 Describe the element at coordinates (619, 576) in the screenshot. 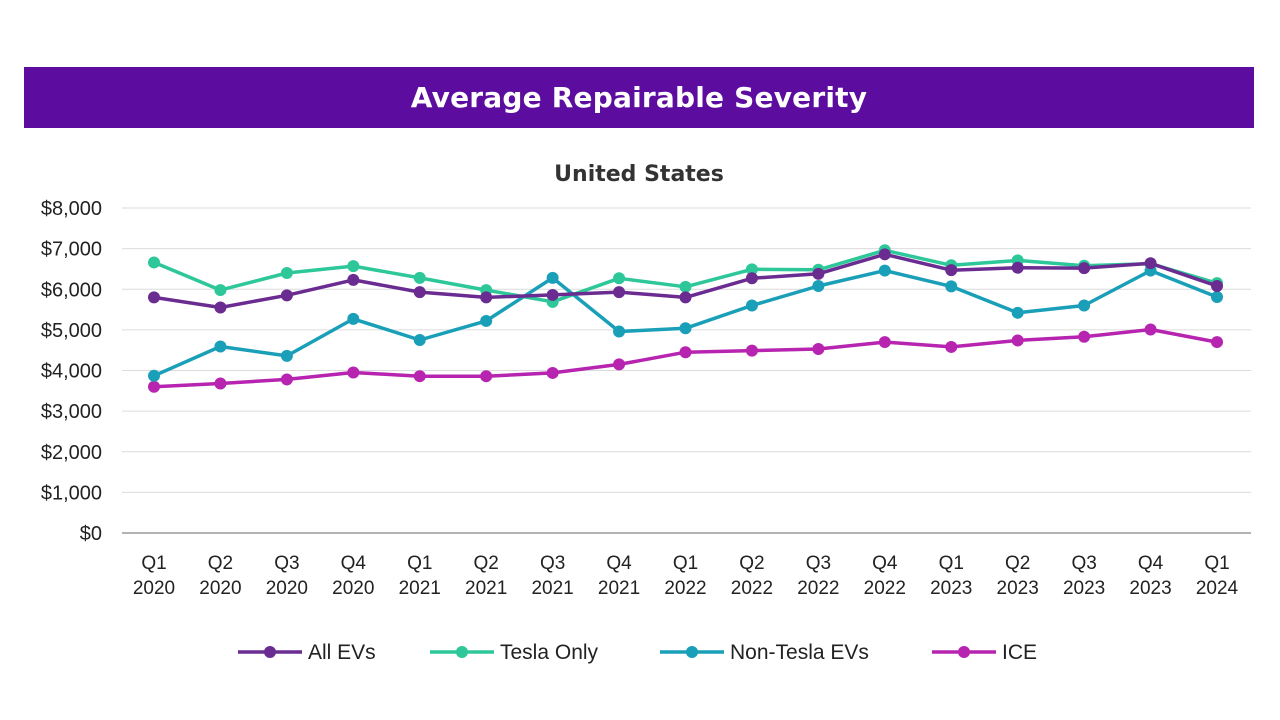

I see `x-tick-label: Q4 2021` at that location.